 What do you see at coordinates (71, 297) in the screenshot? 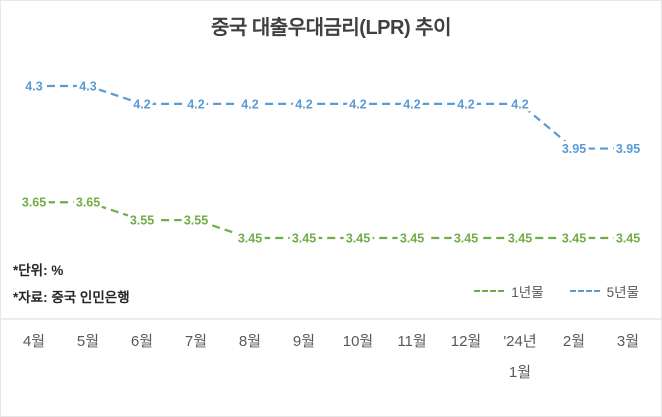
I see `source-note: *자료: 중국 인민은행` at bounding box center [71, 297].